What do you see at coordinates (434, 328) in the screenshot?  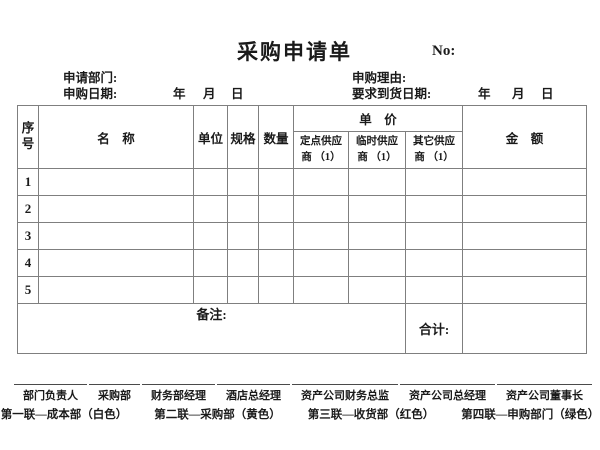 I see `total-label: 合计:` at bounding box center [434, 328].